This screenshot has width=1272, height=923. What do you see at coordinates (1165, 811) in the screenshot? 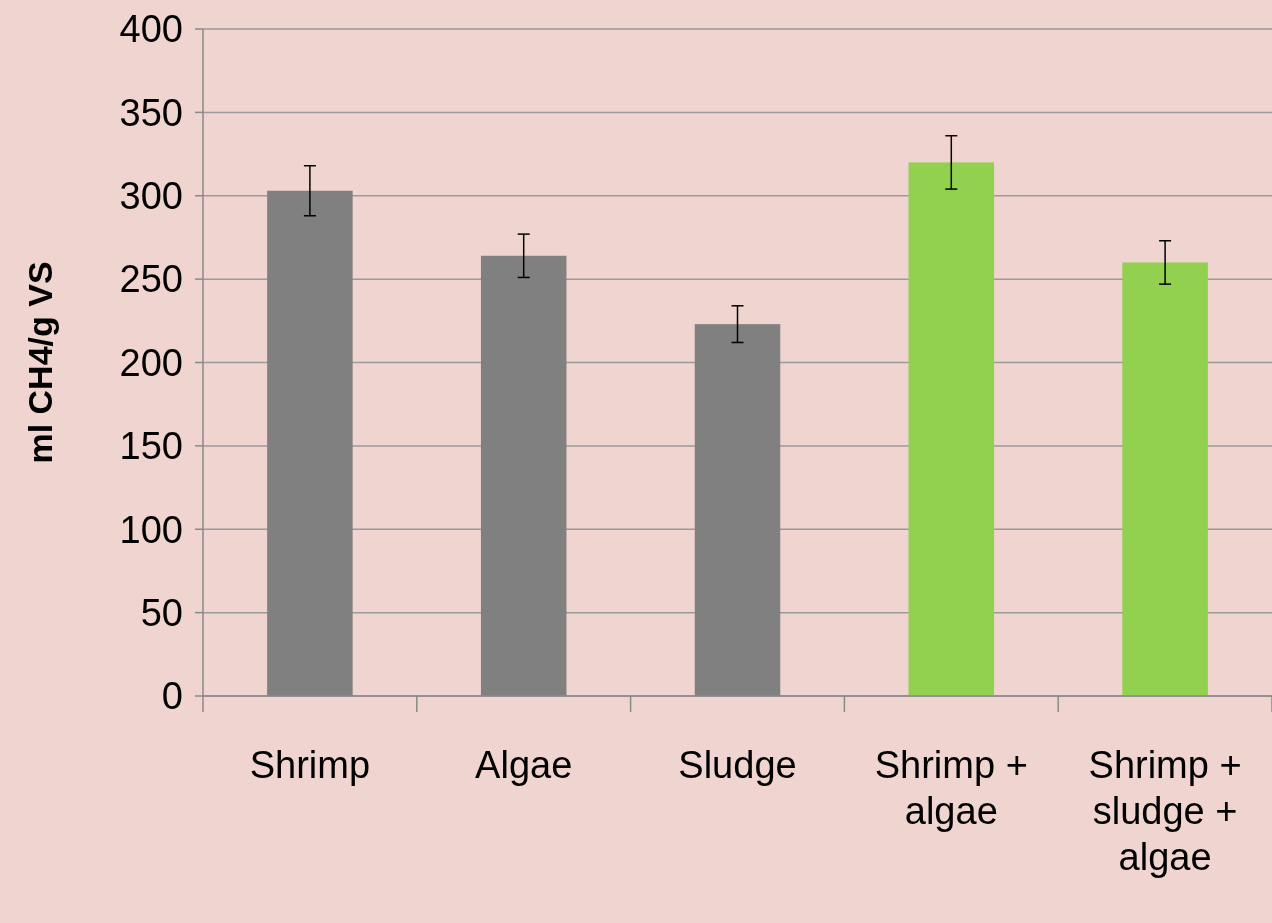
I see `x-tick-label: Shrimp + sludge + algae` at bounding box center [1165, 811].